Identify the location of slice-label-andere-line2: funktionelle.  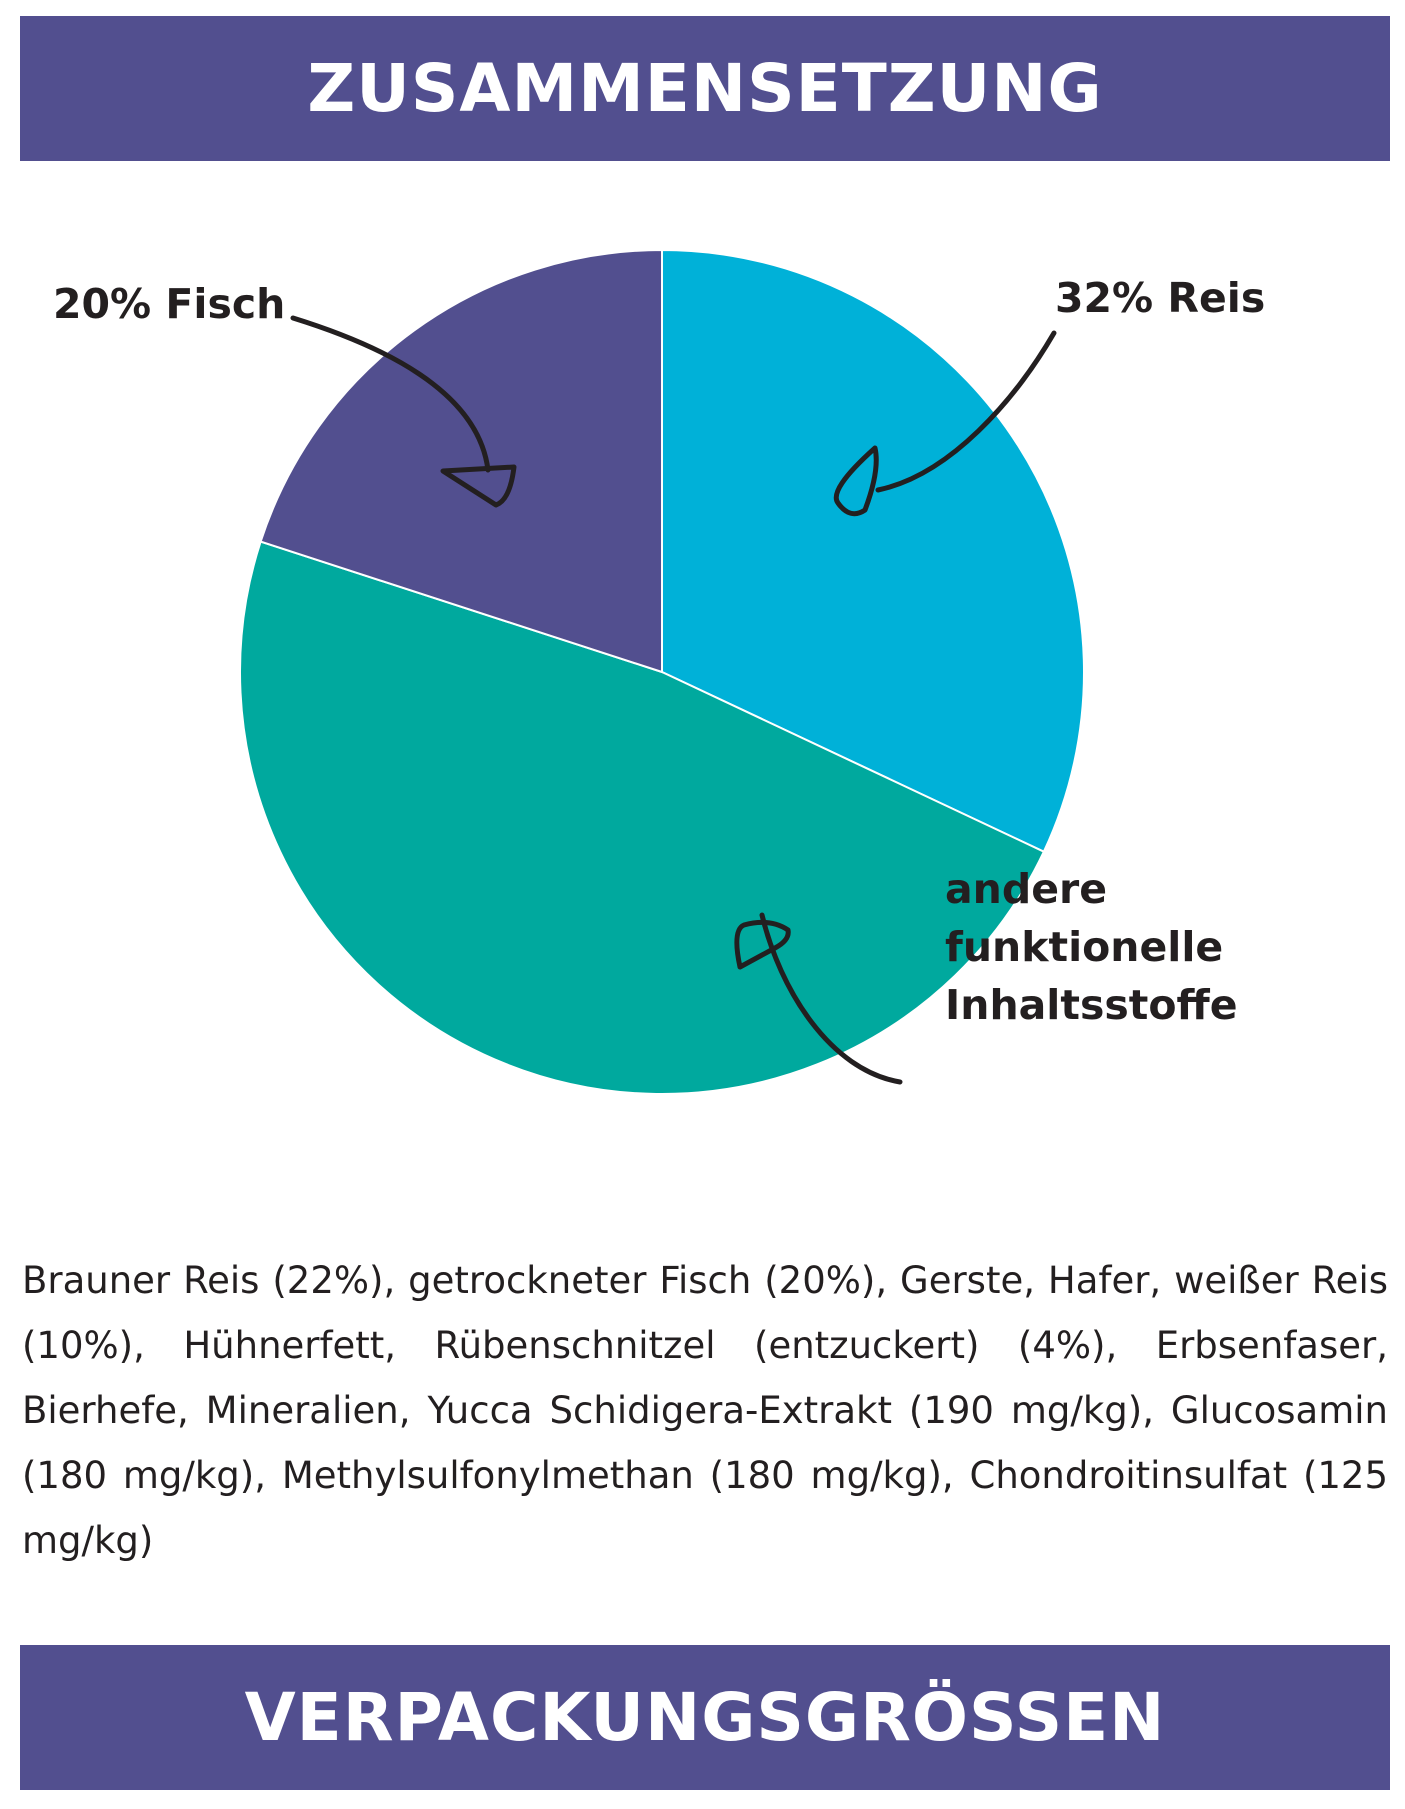
(1084, 947).